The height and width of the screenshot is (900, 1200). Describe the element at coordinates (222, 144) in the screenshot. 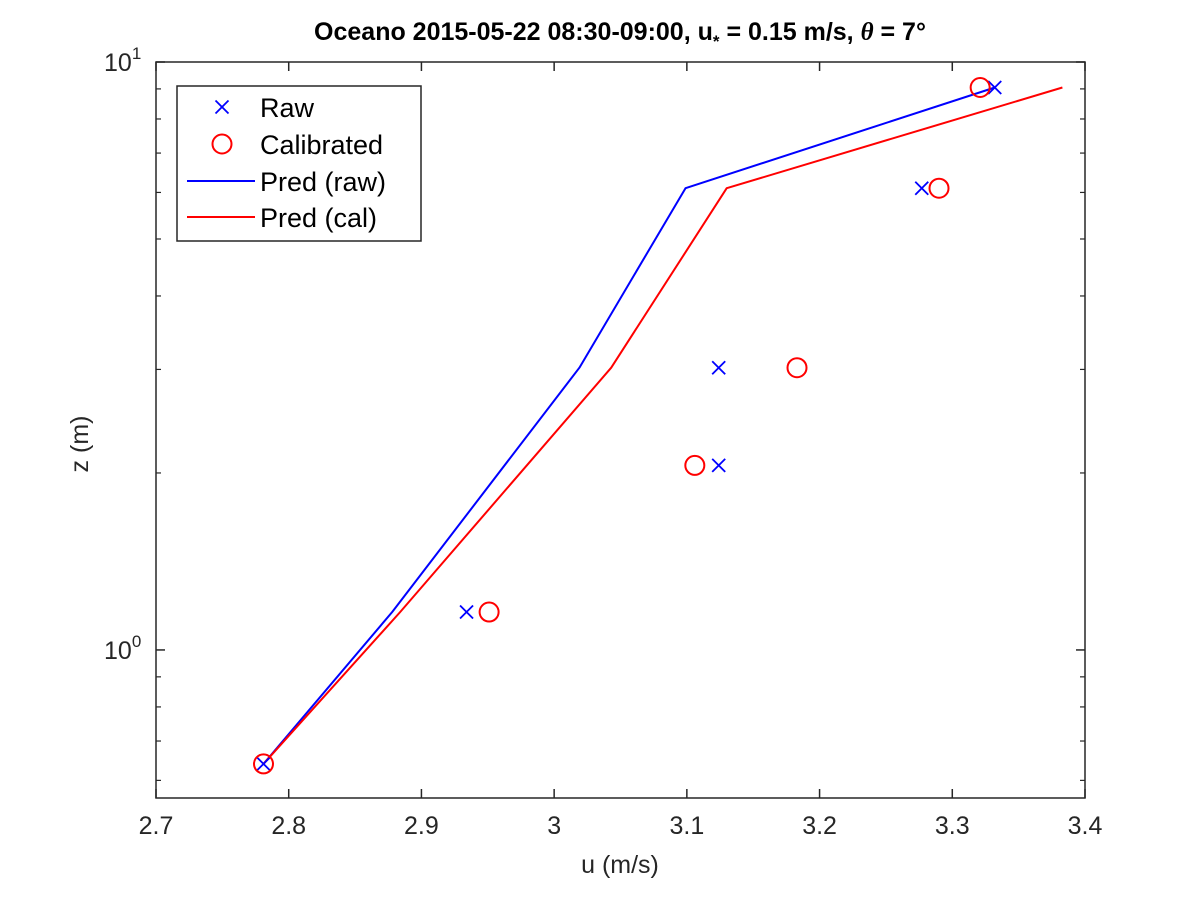

I see `legend-swatch-calibrated` at that location.